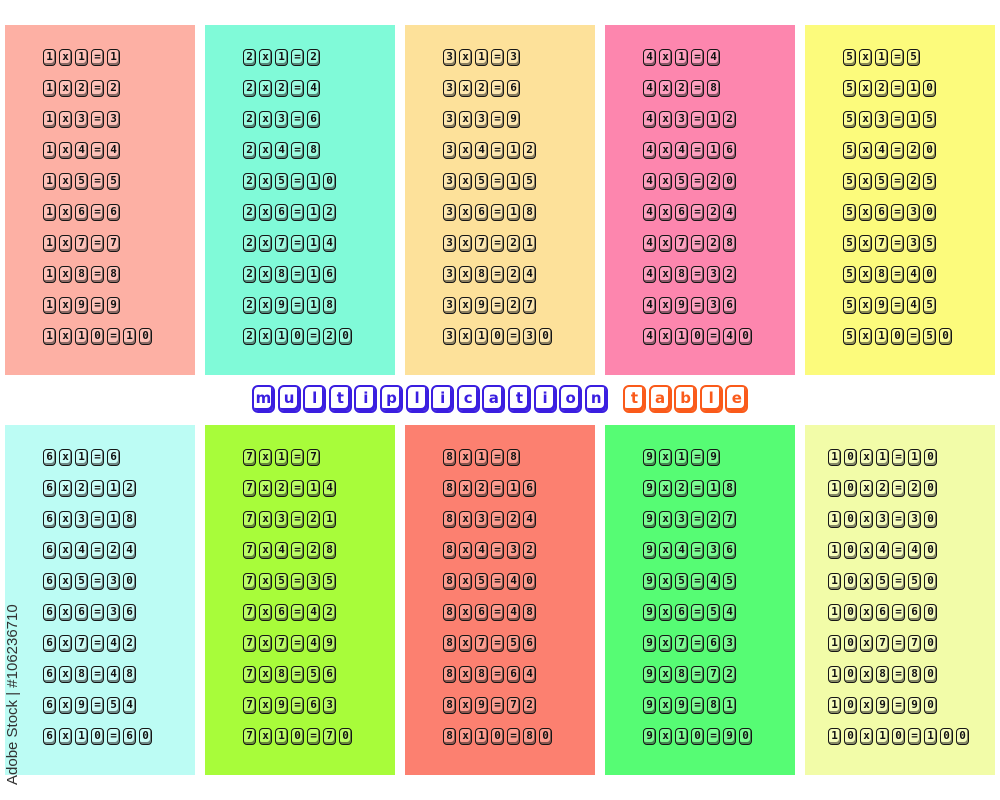  Describe the element at coordinates (737, 399) in the screenshot. I see `title-letter-tile: e` at that location.